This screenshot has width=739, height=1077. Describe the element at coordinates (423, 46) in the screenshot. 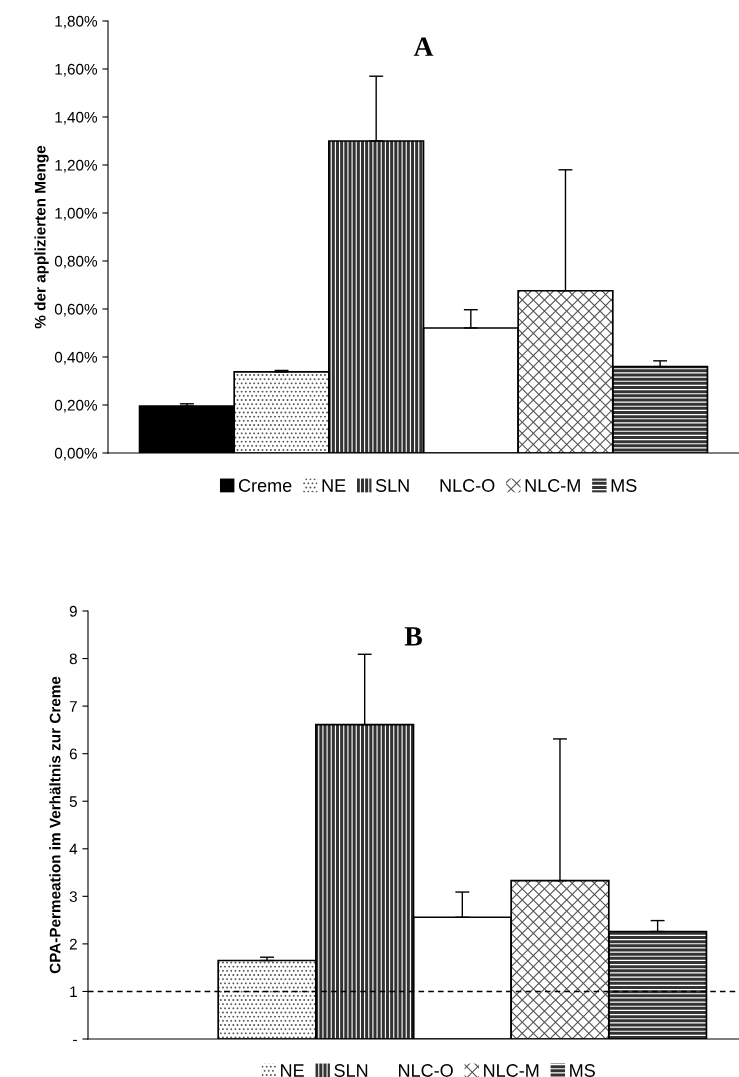

I see `chart-title: A` at that location.